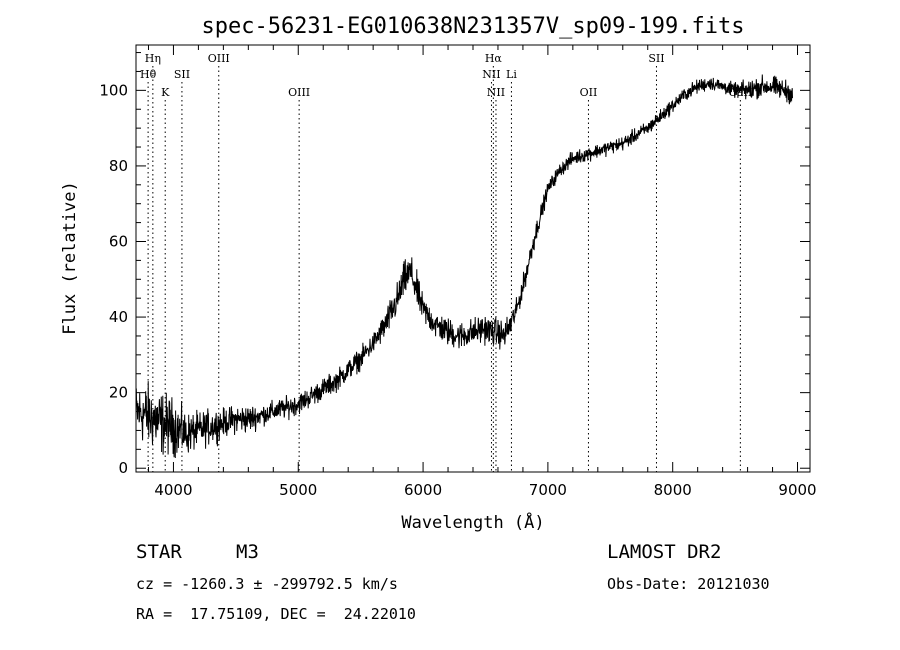 This screenshot has height=650, width=900. Describe the element at coordinates (673, 490) in the screenshot. I see `x-tick-label: 8000` at that location.